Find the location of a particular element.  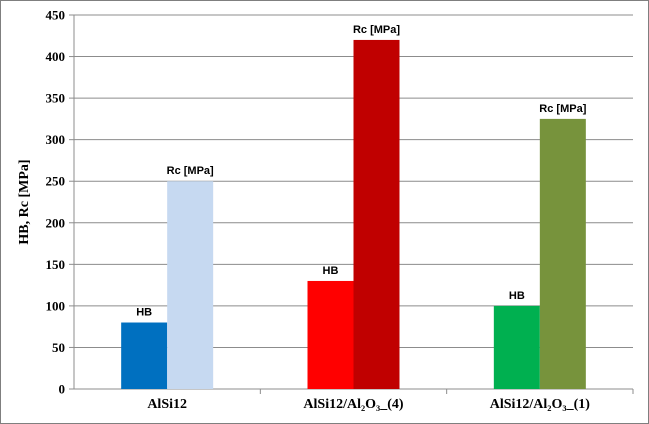

y-tick-label: 100 is located at coordinates (56, 305).